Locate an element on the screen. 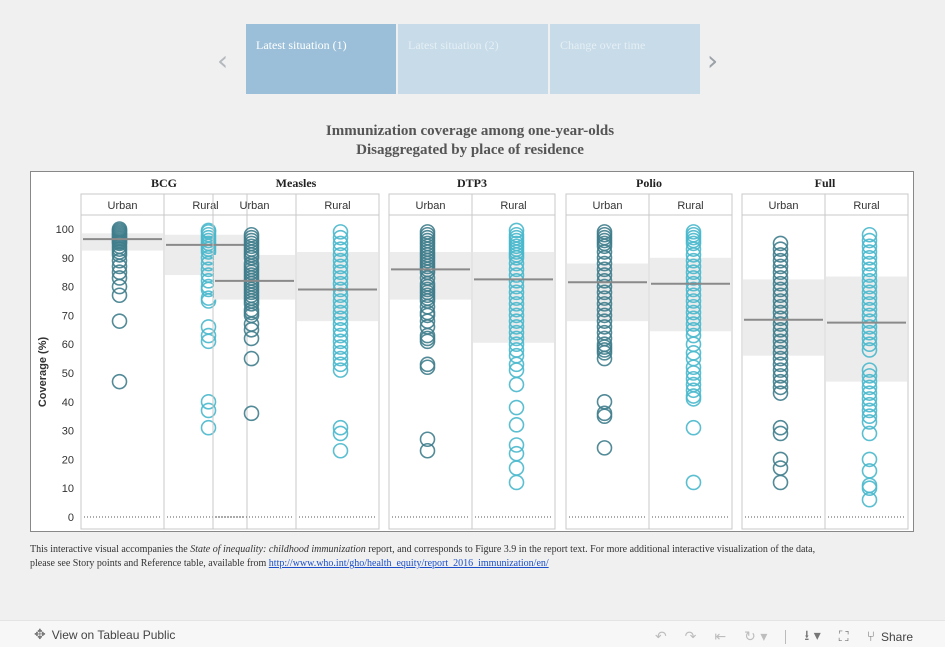 The width and height of the screenshot is (945, 647). fullscreen-icon: ⛶ is located at coordinates (843, 637).